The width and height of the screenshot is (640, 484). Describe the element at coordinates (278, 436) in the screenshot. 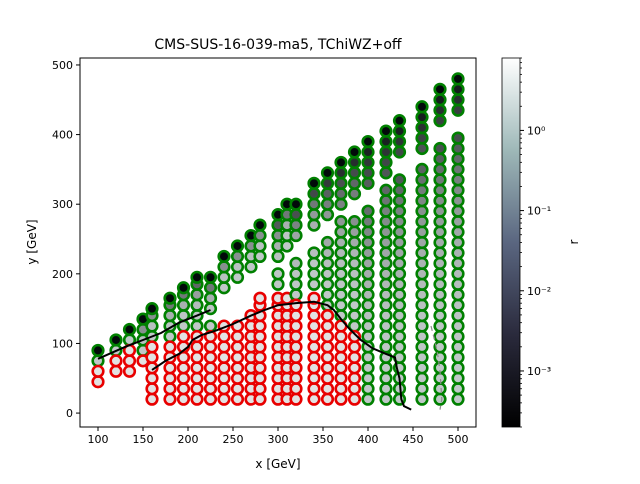

I see `x-axis-ticks: 100 150 200 250 300 350 400 450 500` at that location.